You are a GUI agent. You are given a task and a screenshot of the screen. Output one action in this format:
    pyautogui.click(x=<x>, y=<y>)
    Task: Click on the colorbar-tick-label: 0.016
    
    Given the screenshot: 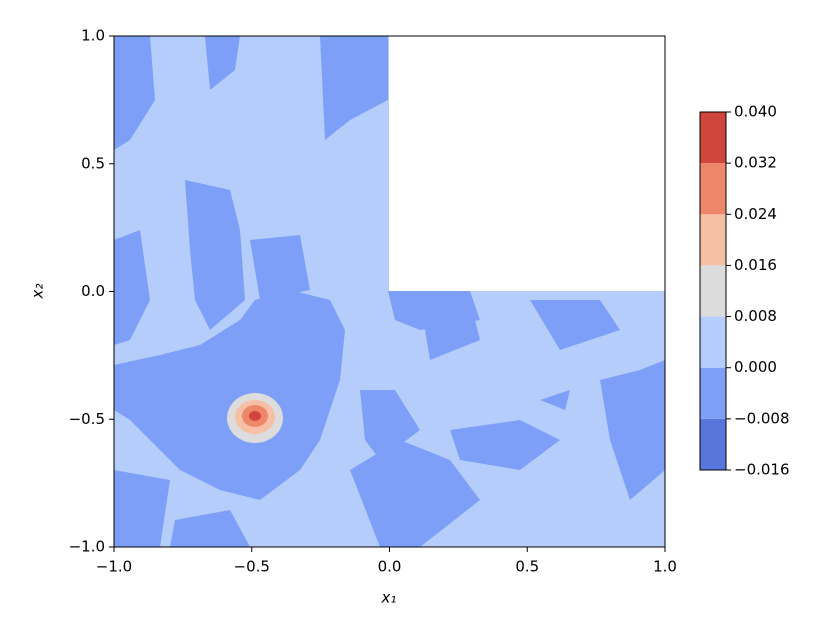 What is the action you would take?
    pyautogui.click(x=755, y=265)
    